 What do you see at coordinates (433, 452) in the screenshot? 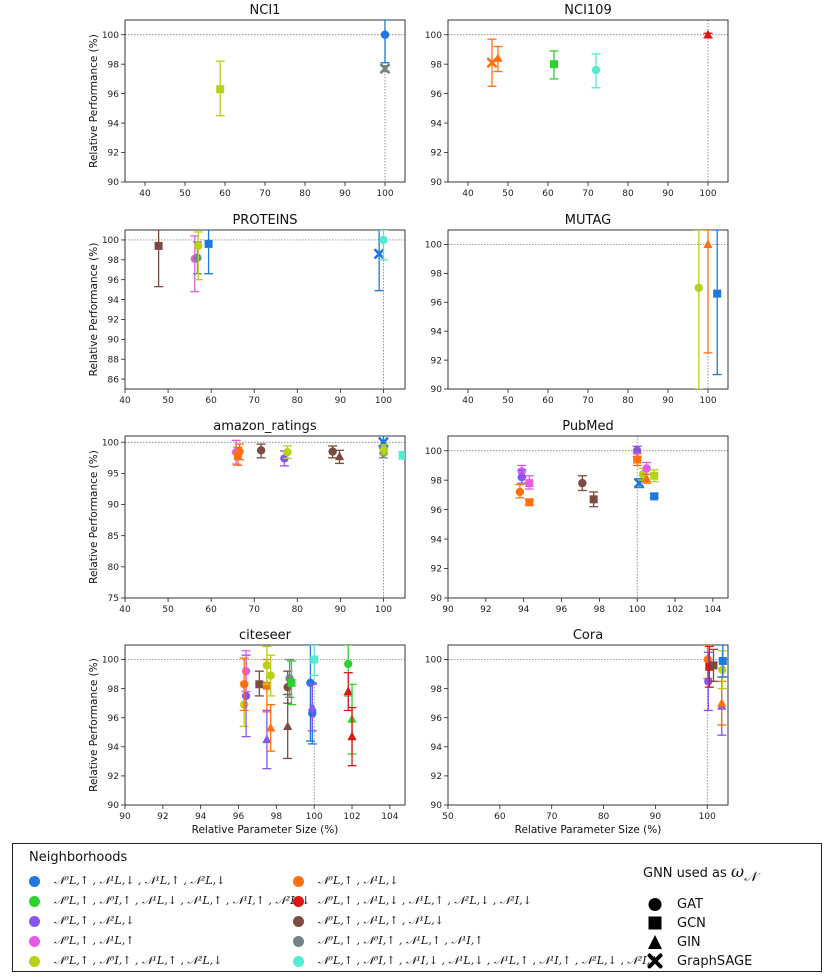
I see `y-tick-label: 100` at bounding box center [433, 452].